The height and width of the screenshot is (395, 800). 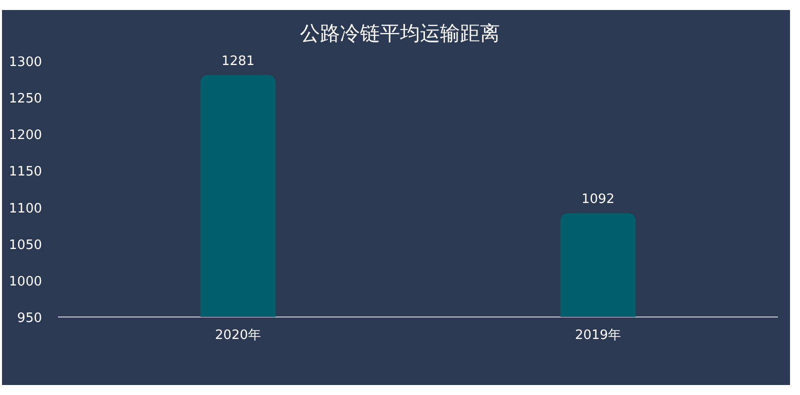 What do you see at coordinates (25, 282) in the screenshot?
I see `y-tick-label: 1000` at bounding box center [25, 282].